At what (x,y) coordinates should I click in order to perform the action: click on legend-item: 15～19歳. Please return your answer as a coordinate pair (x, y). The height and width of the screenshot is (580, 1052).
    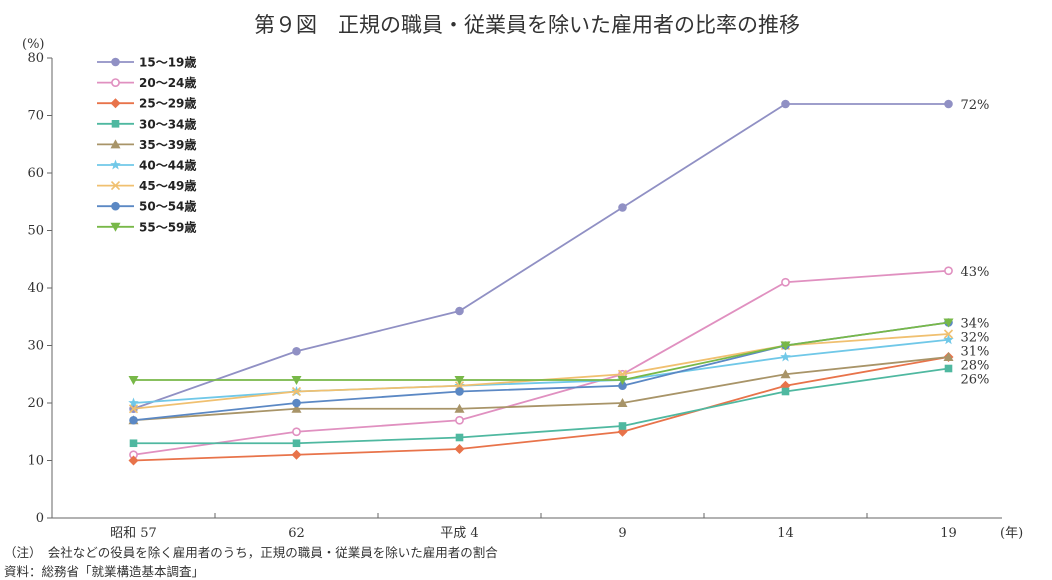
    Looking at the image, I should click on (146, 62).